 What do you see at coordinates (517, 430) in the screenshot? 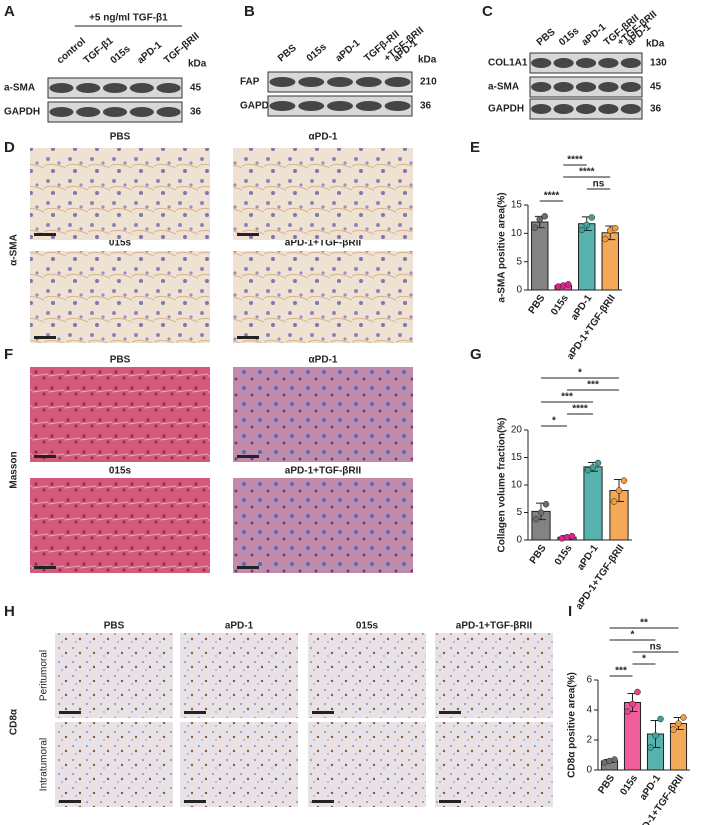
I see `y-tick-label: 20` at bounding box center [517, 430].